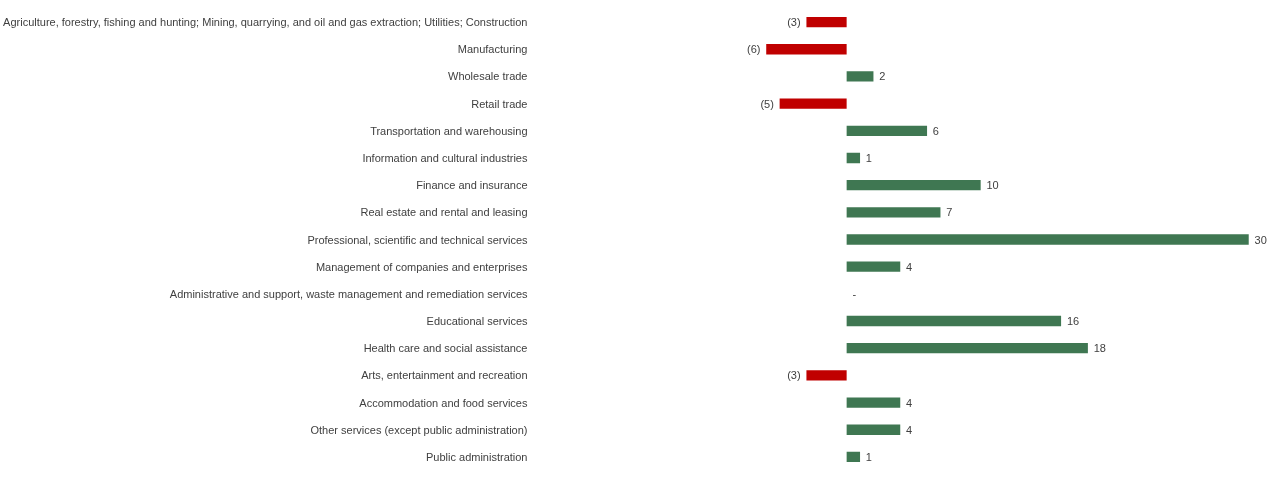  Describe the element at coordinates (444, 375) in the screenshot. I see `y-tick-label: Arts, entertainment and recreation` at that location.